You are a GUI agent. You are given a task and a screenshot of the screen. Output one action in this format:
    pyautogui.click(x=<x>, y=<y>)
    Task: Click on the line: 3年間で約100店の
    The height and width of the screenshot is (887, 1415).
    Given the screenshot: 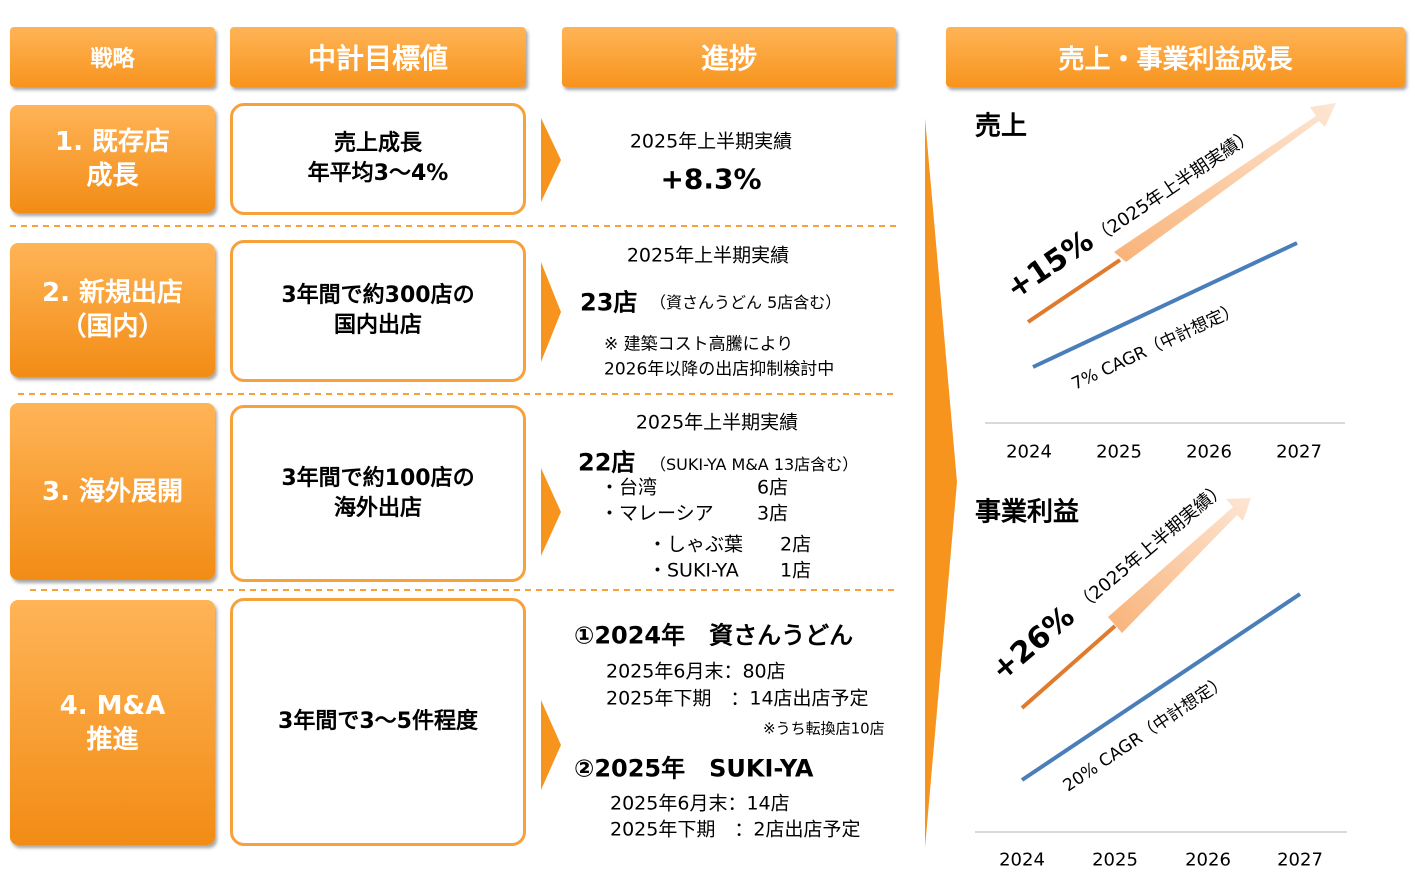 What is the action you would take?
    pyautogui.click(x=378, y=478)
    